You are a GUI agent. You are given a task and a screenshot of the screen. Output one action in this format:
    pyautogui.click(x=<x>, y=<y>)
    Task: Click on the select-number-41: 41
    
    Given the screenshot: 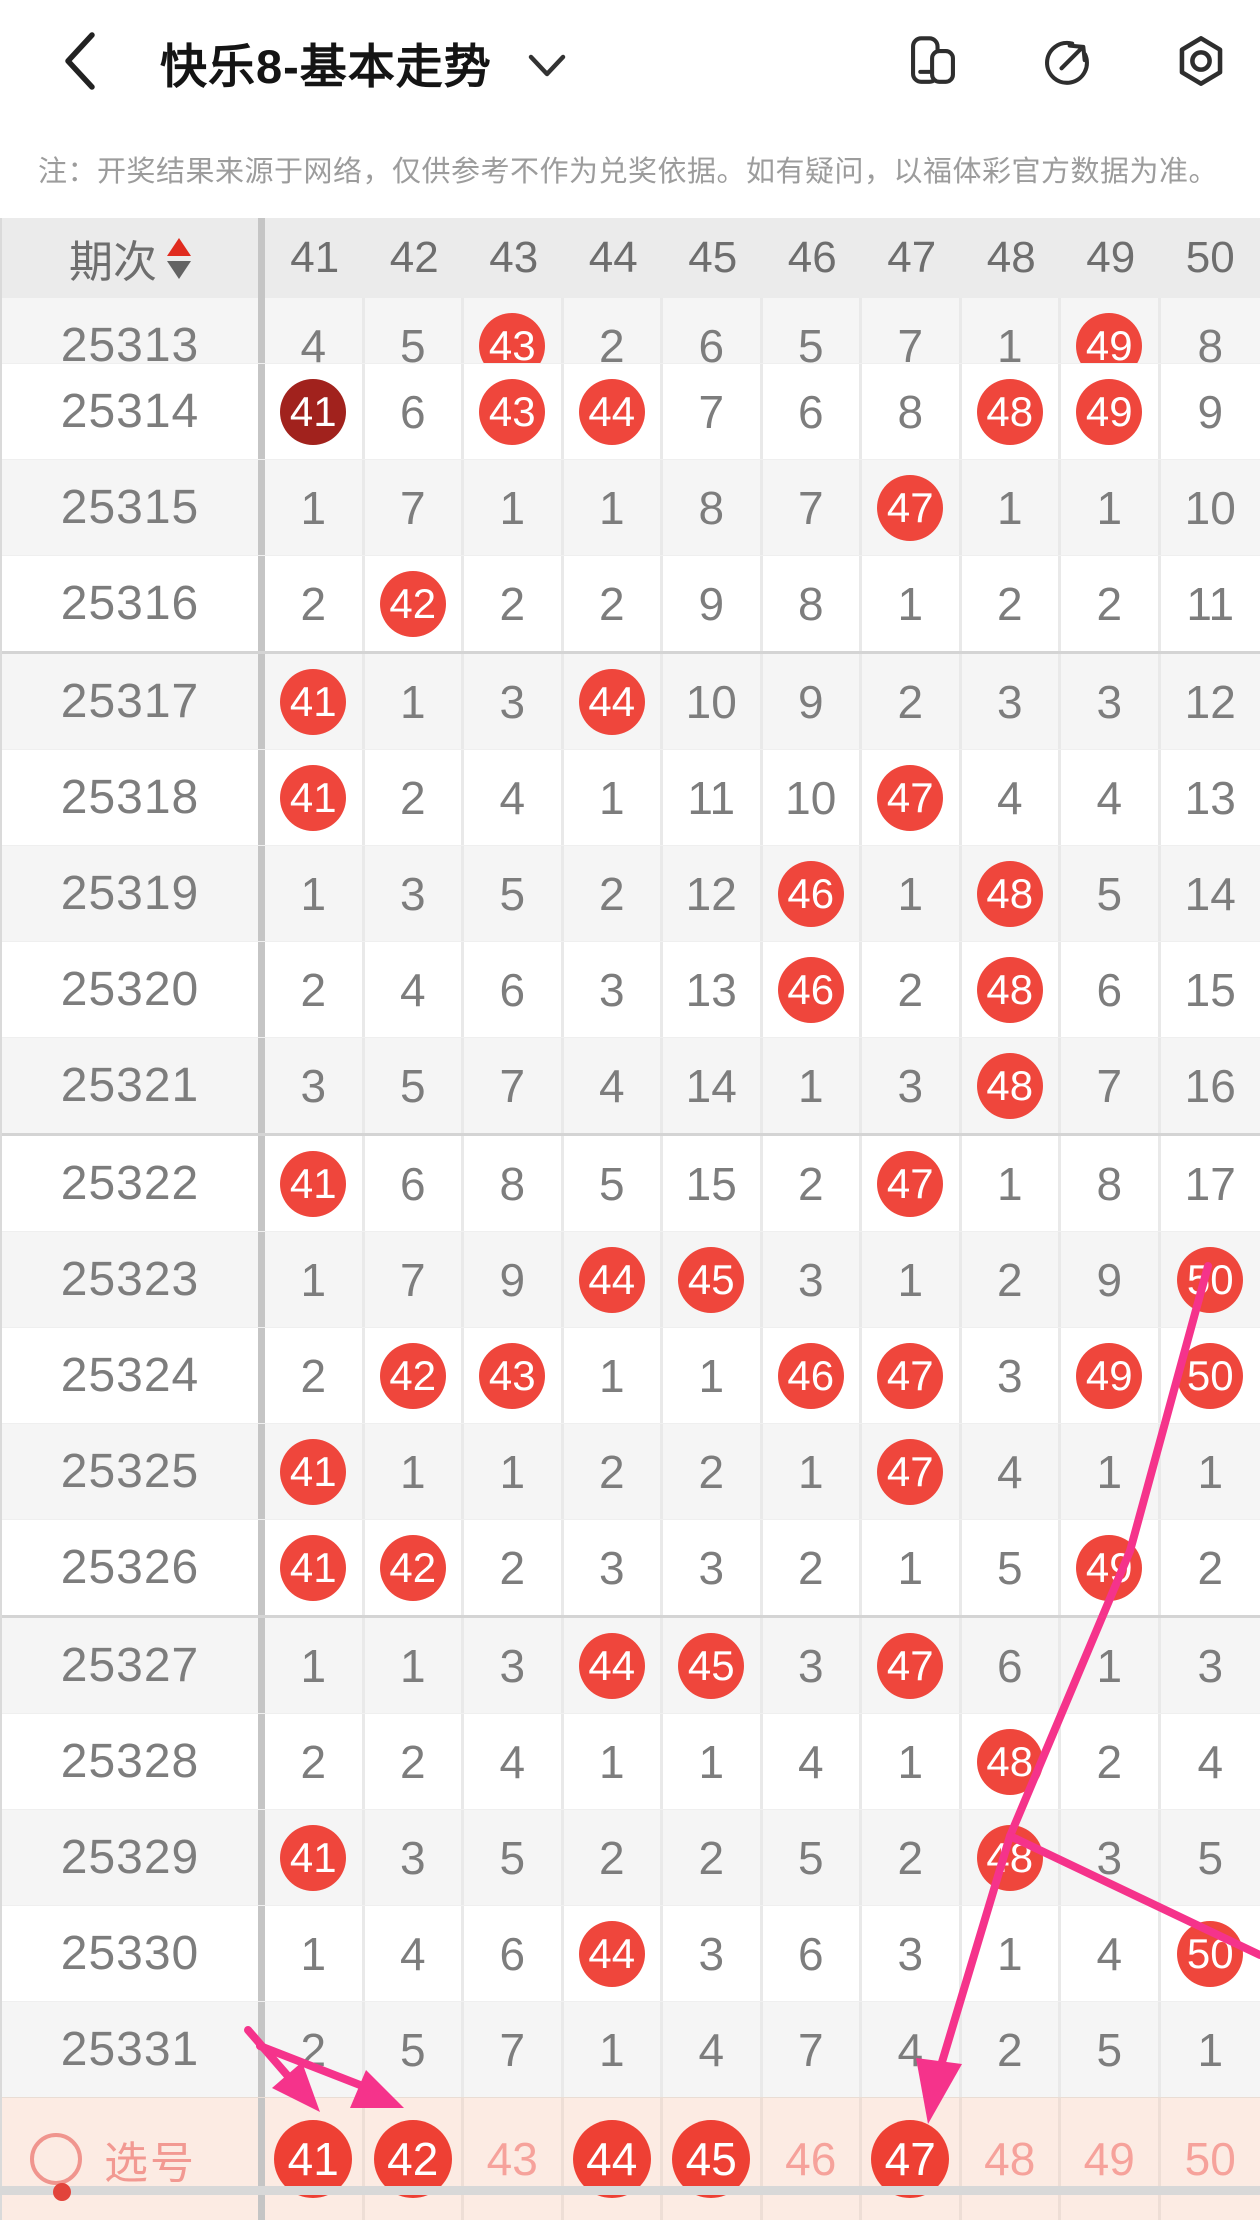 What is the action you would take?
    pyautogui.click(x=315, y=2159)
    